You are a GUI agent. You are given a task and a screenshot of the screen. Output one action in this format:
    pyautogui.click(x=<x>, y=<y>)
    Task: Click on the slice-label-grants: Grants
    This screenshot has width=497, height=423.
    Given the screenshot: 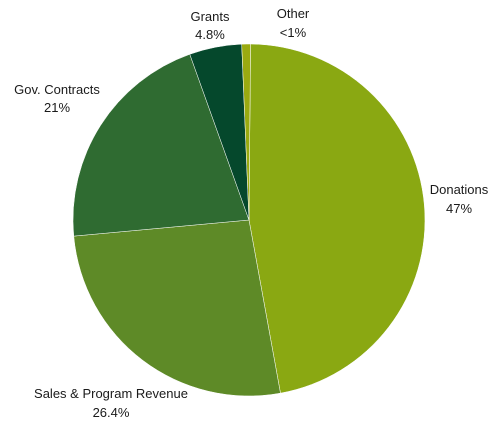 What is the action you would take?
    pyautogui.click(x=210, y=16)
    